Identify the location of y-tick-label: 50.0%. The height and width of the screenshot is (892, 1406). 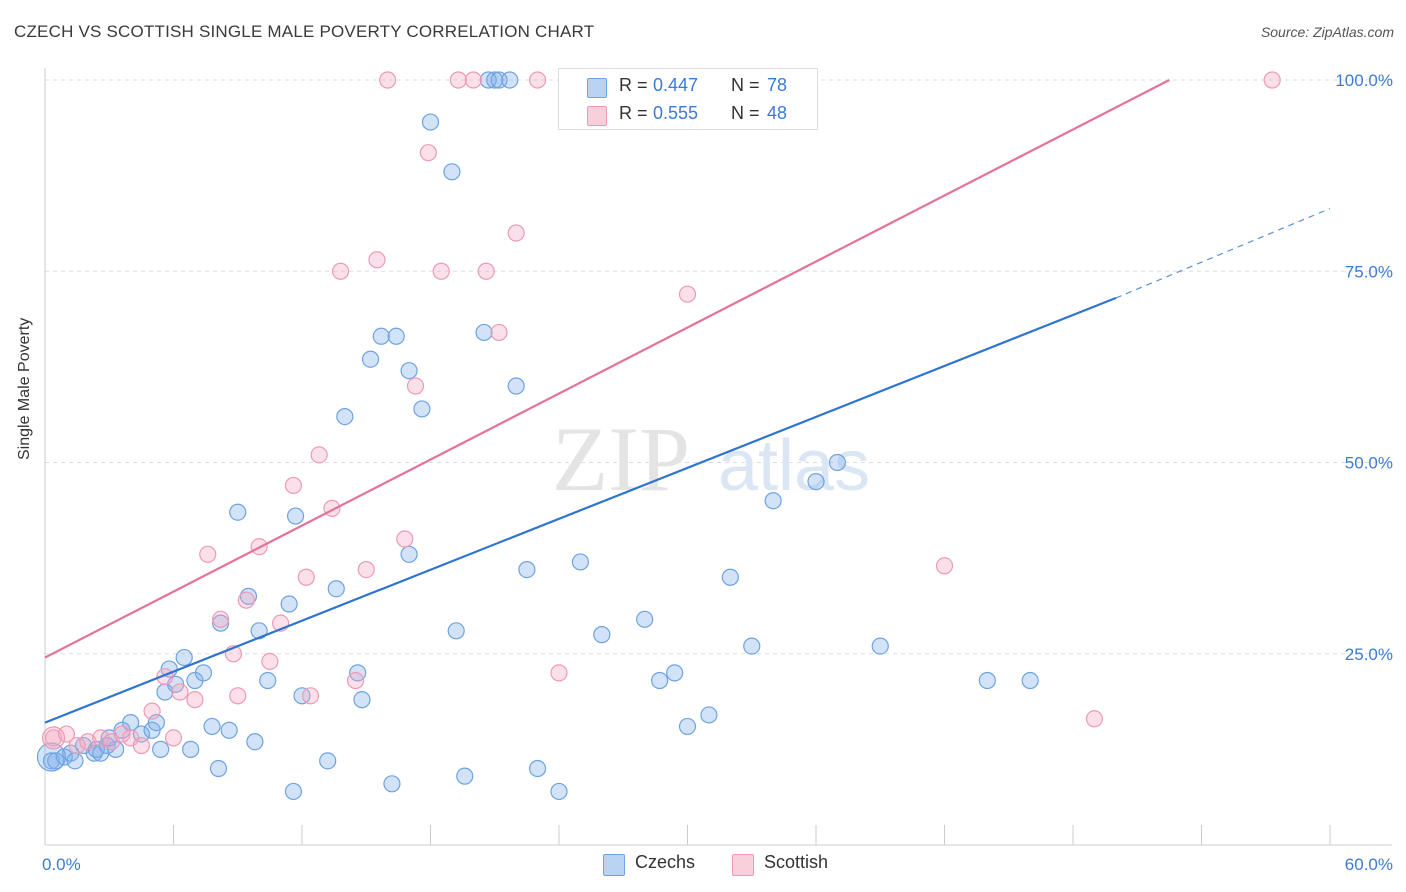
(1369, 463).